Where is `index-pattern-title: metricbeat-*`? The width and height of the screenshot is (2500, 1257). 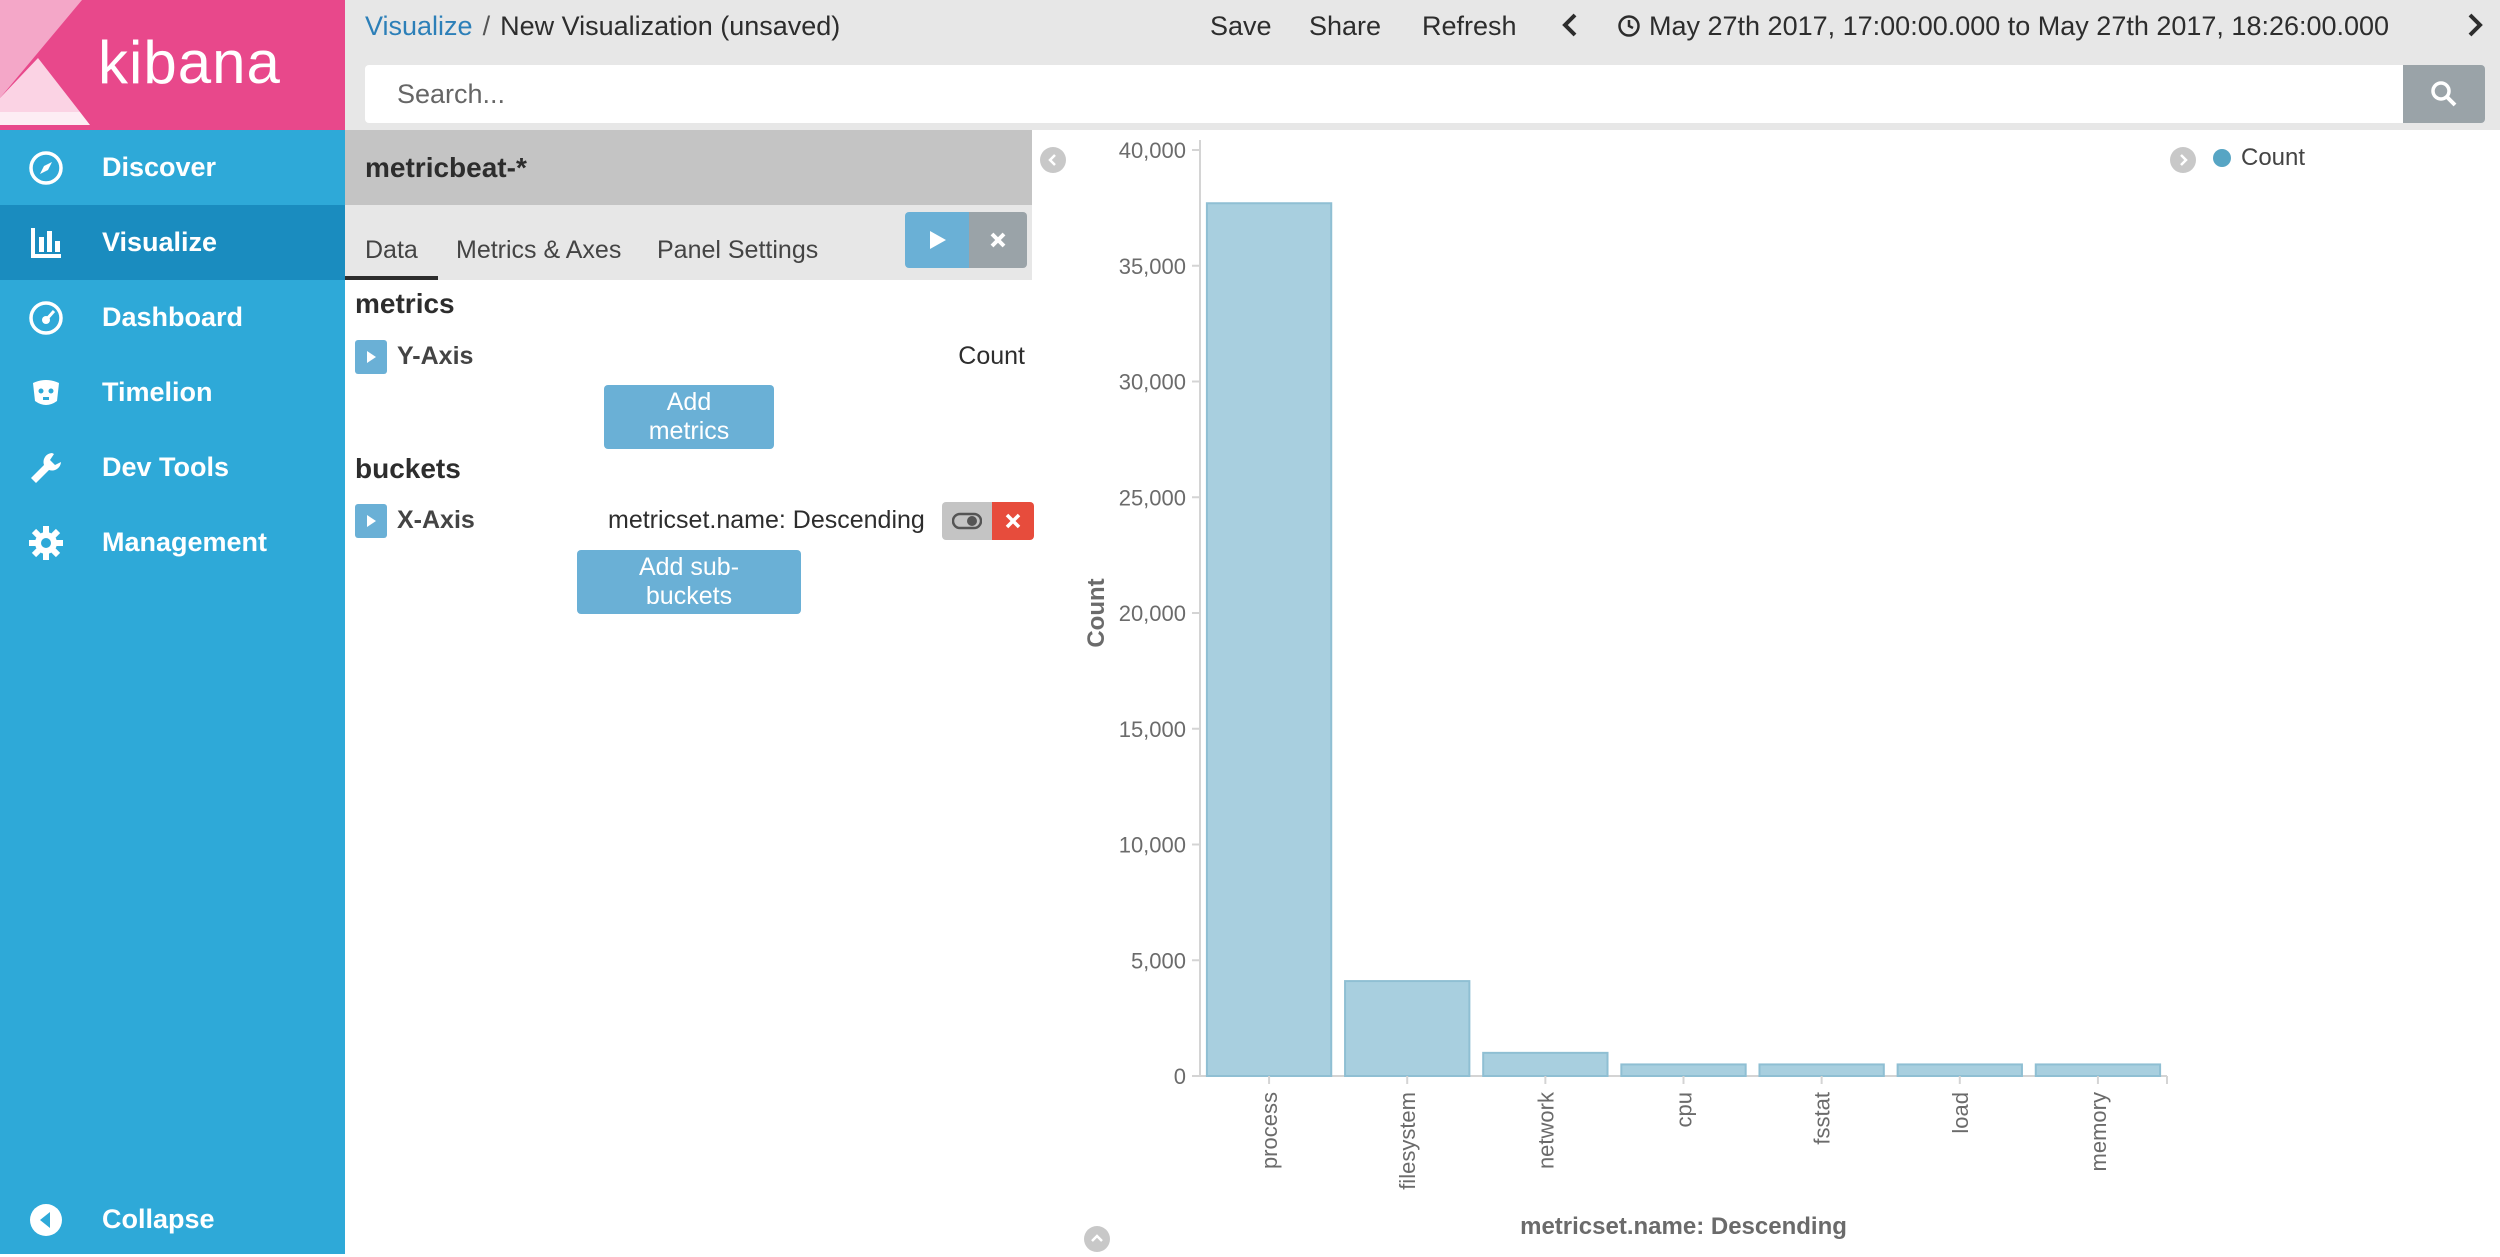
index-pattern-title: metricbeat-* is located at coordinates (688, 167).